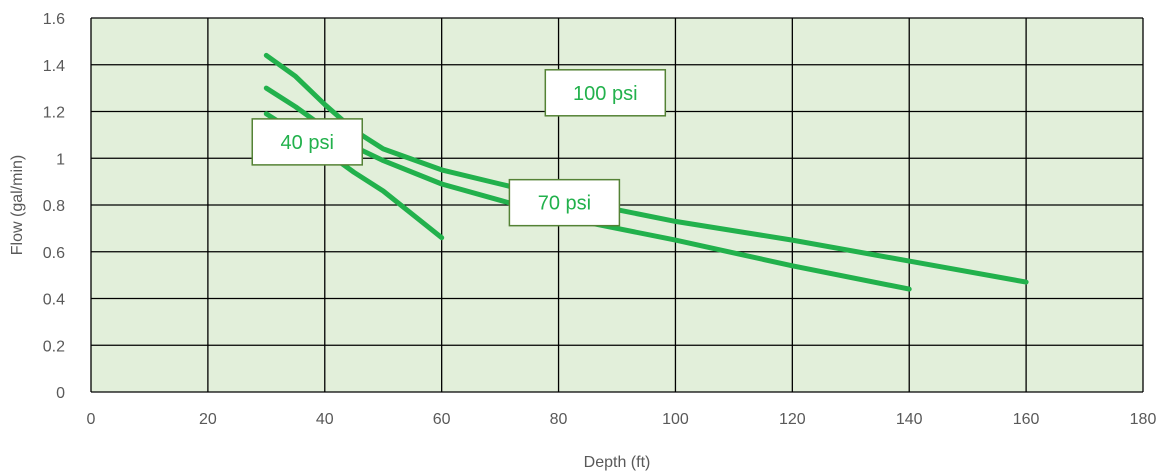 The width and height of the screenshot is (1172, 474). What do you see at coordinates (91, 419) in the screenshot?
I see `x-tick-label: 0` at bounding box center [91, 419].